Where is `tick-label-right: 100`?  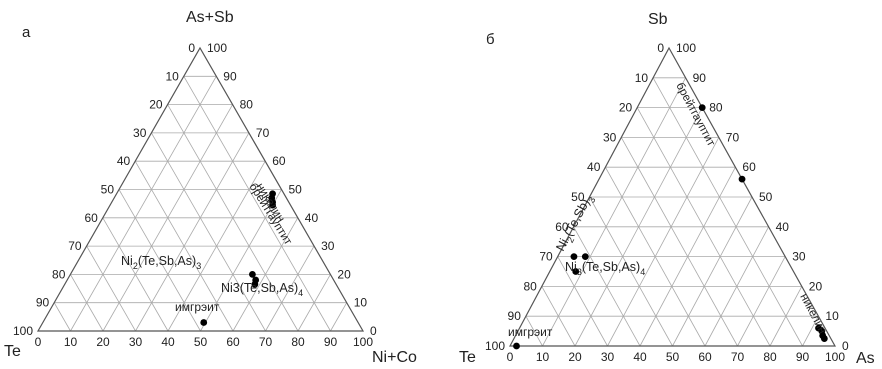
tick-label-right: 100 is located at coordinates (217, 48).